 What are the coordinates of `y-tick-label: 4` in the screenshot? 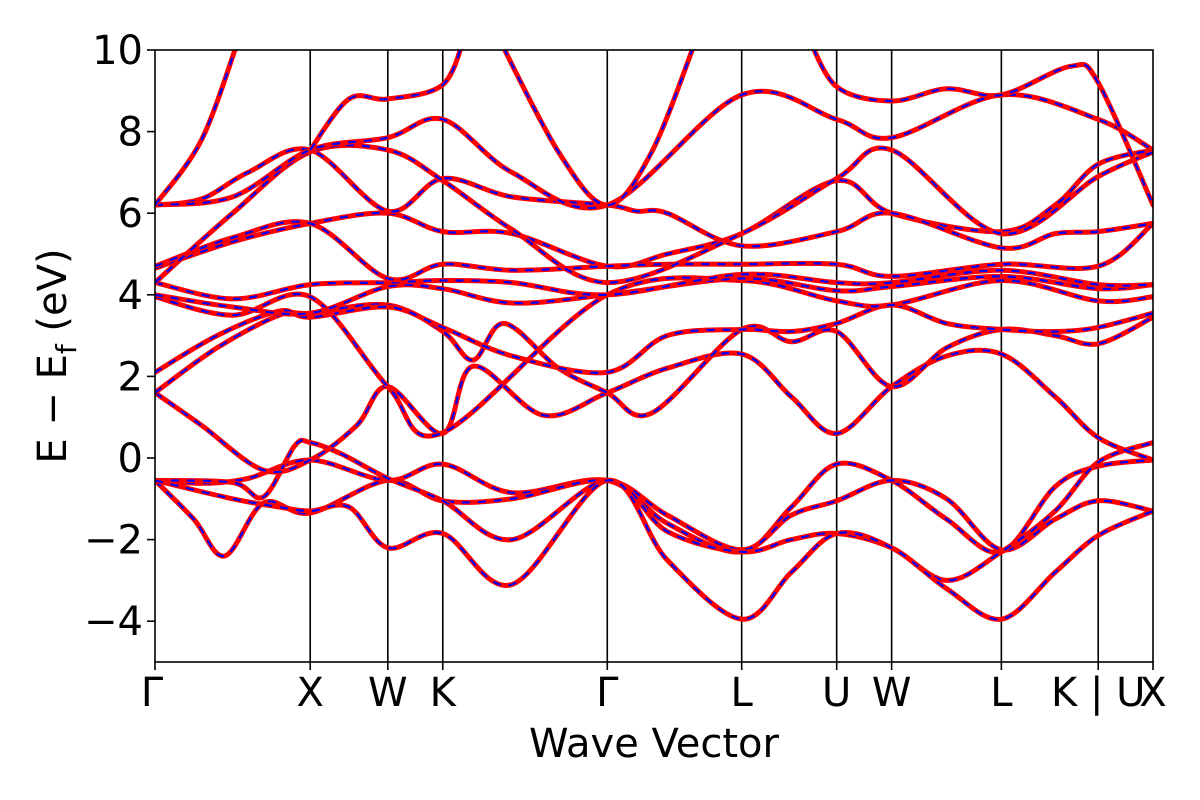 It's located at (130, 296).